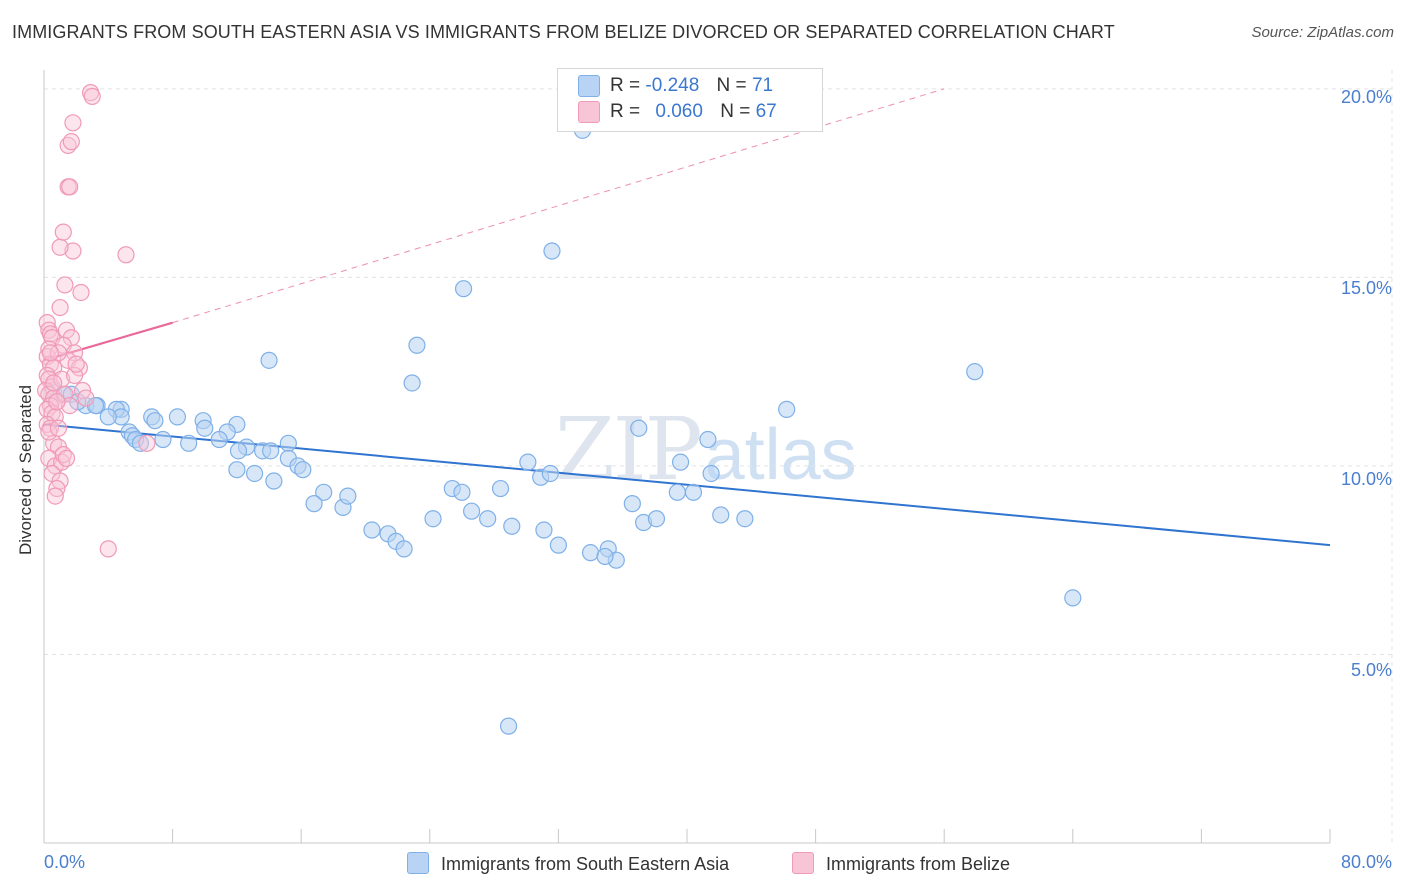 The width and height of the screenshot is (1406, 892). I want to click on legend-row-south-eastern-asia: R = -0.248 N = 71, so click(675, 87).